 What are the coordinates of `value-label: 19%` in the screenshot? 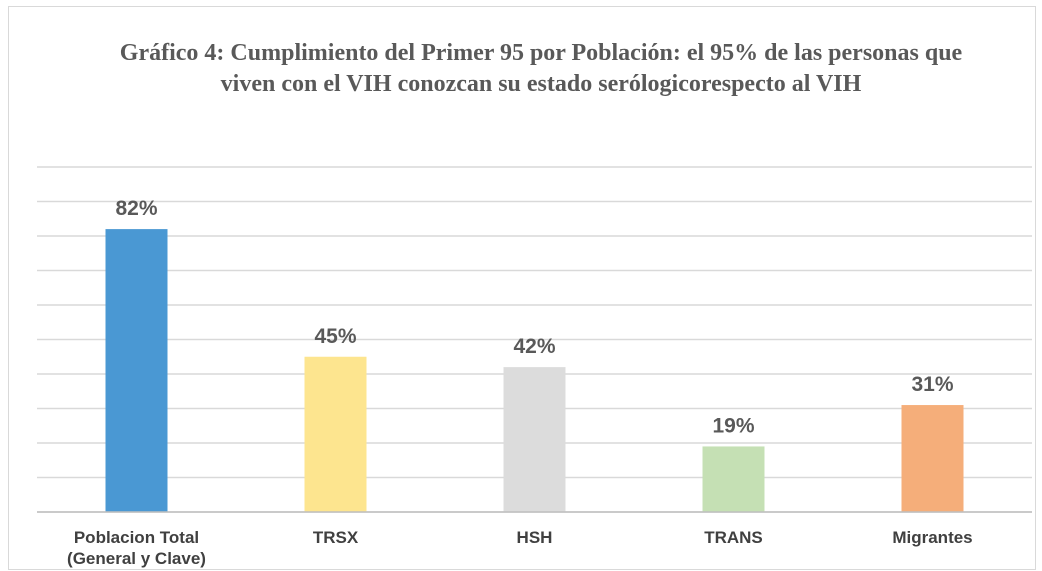 It's located at (733, 425).